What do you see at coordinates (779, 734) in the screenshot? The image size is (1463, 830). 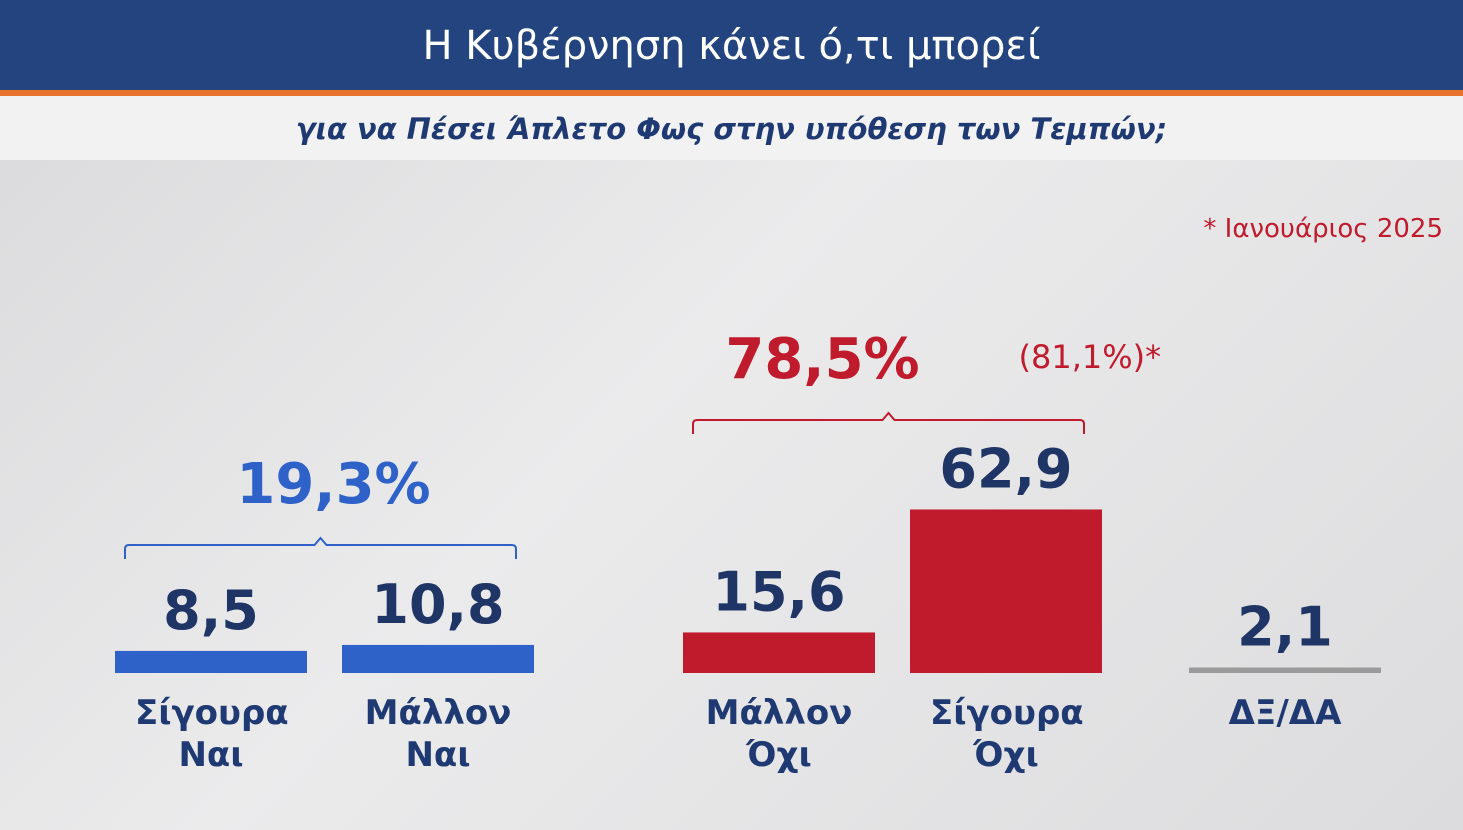 I see `category-label: Μάλλον Όχι` at bounding box center [779, 734].